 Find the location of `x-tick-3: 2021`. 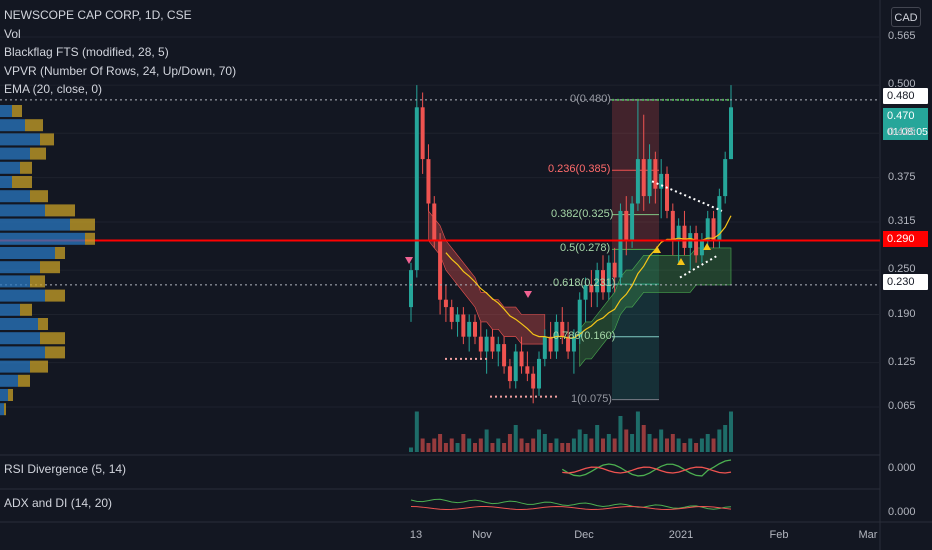

x-tick-3: 2021 is located at coordinates (681, 535).